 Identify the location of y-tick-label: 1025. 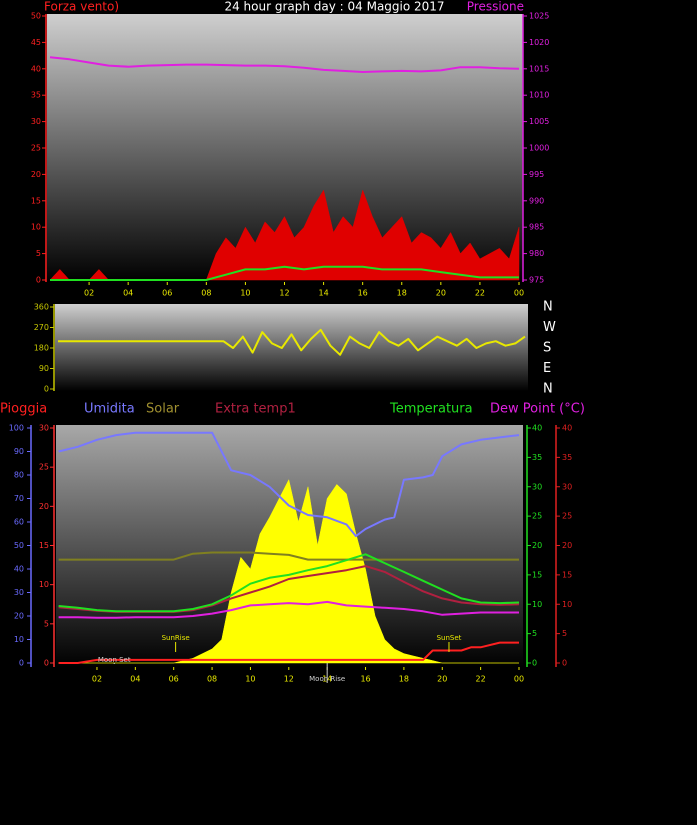
(539, 16).